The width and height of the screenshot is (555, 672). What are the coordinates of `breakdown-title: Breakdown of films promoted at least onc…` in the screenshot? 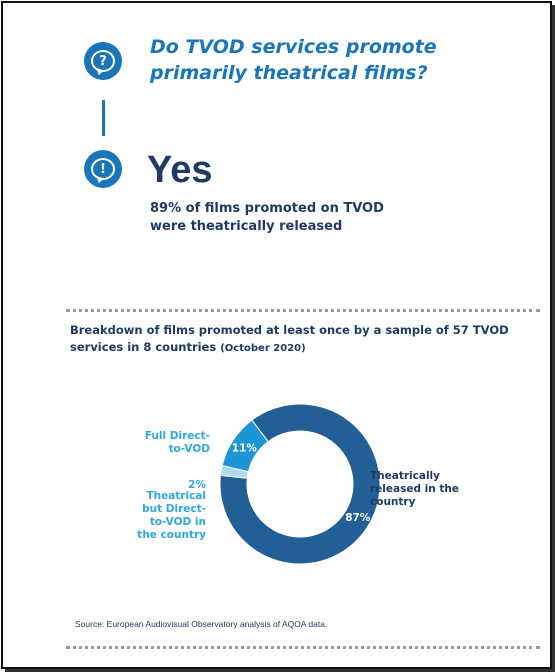 It's located at (300, 339).